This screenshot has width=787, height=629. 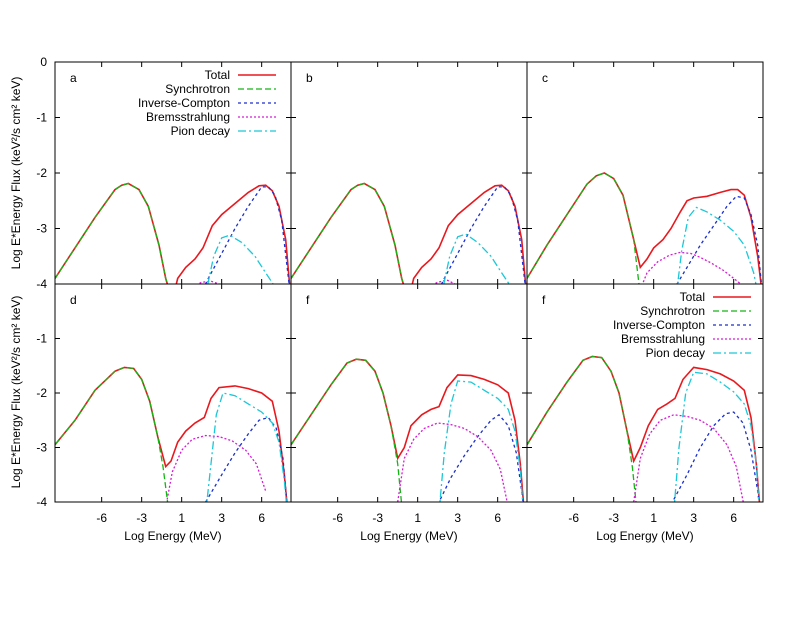 I want to click on panel-label: b, so click(x=309, y=78).